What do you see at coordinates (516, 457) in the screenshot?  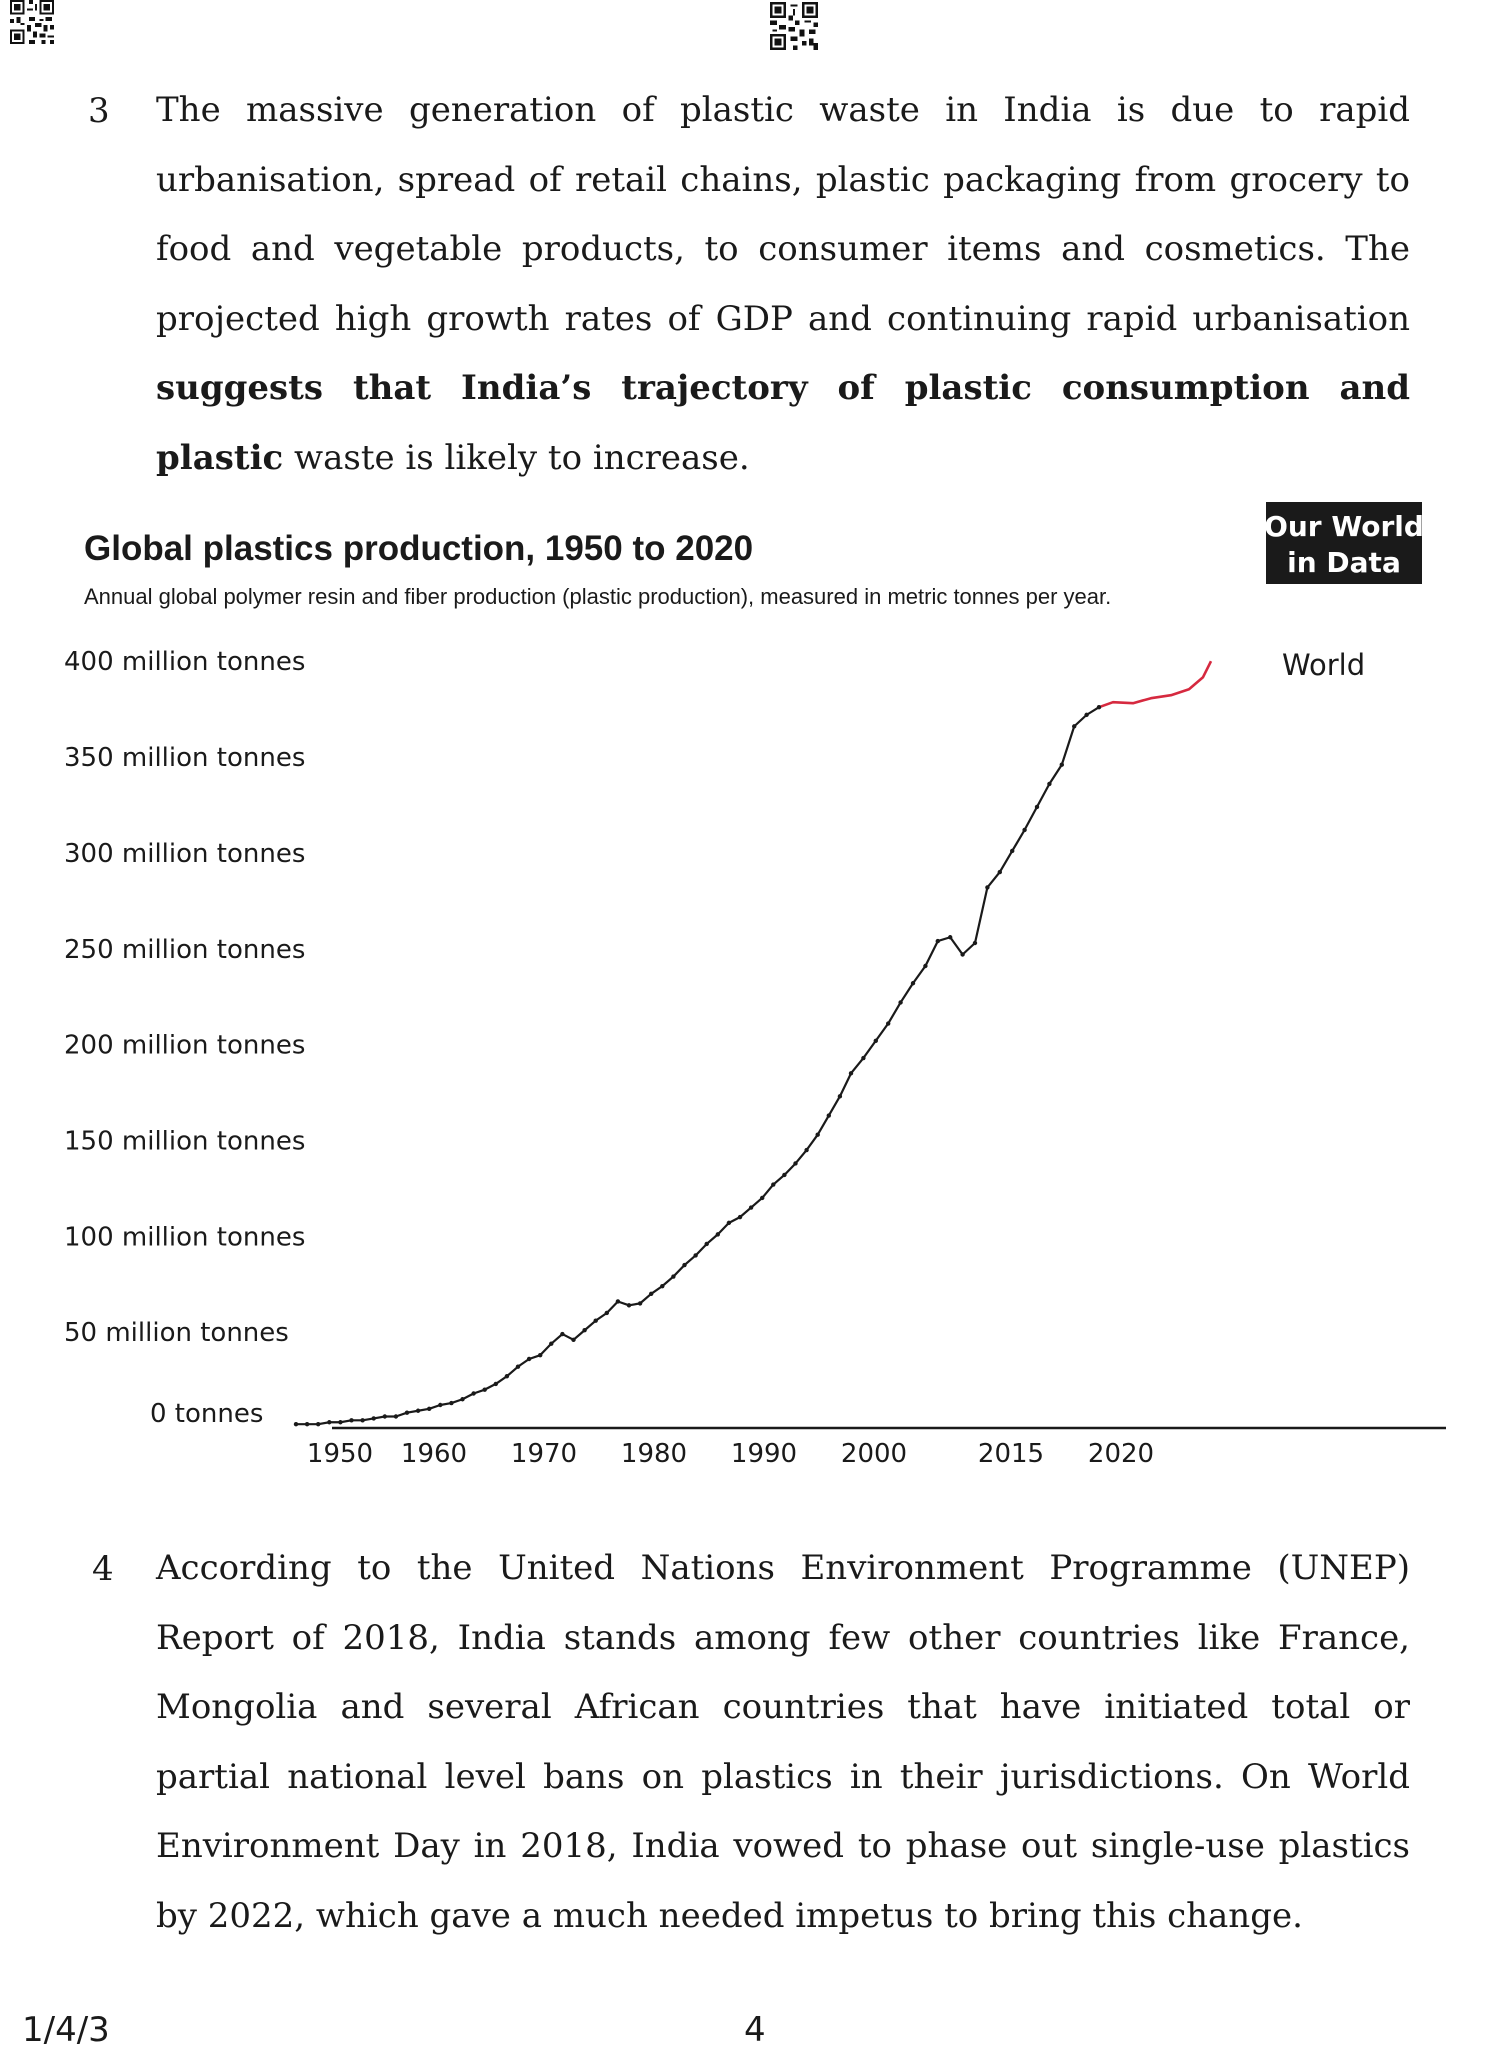 I see `paragraph-3-text-end: waste is likely to increase.` at bounding box center [516, 457].